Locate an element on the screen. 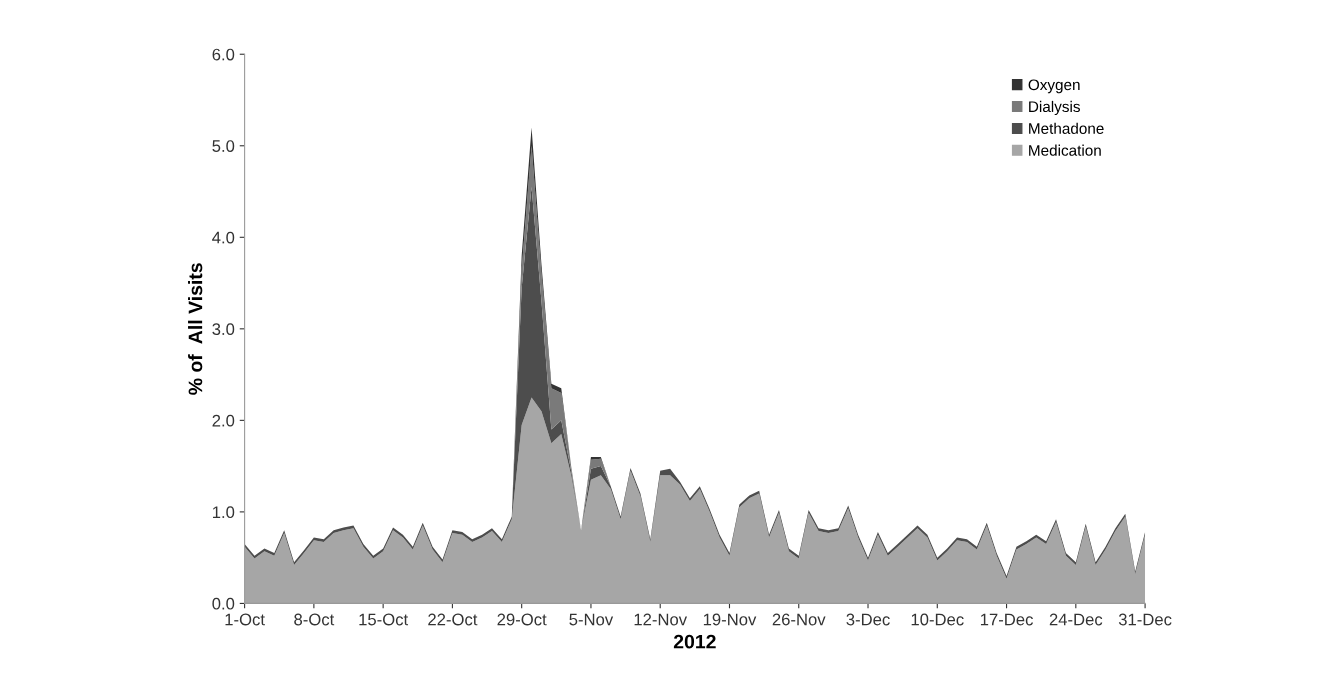  x-tick-label: 29-Oct is located at coordinates (522, 619).